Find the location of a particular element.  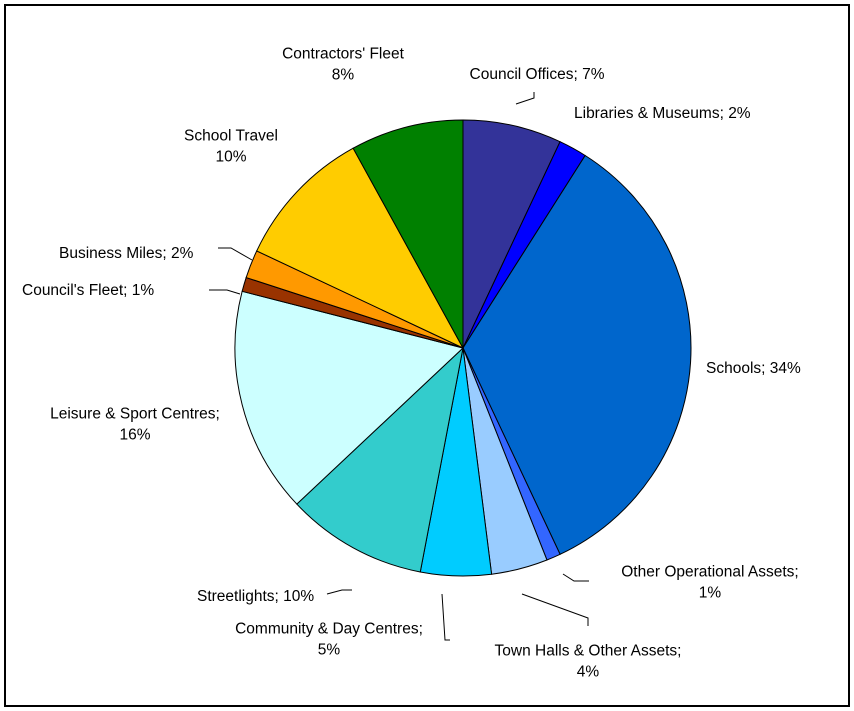

slice-streetlights is located at coordinates (380, 459).